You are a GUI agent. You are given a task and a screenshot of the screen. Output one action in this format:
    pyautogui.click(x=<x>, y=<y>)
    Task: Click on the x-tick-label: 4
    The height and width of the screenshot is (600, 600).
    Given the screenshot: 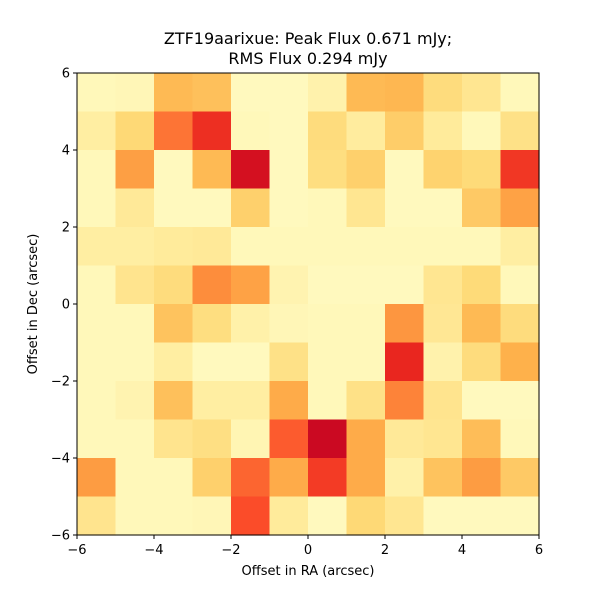 What is the action you would take?
    pyautogui.click(x=462, y=550)
    